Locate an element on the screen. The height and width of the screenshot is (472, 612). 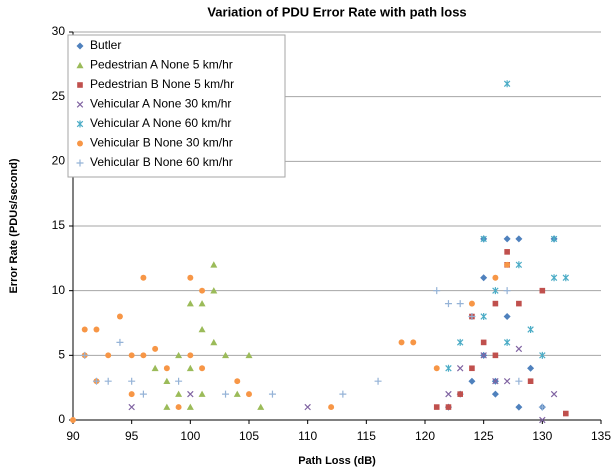
x-tick-label: 115 is located at coordinates (366, 436).